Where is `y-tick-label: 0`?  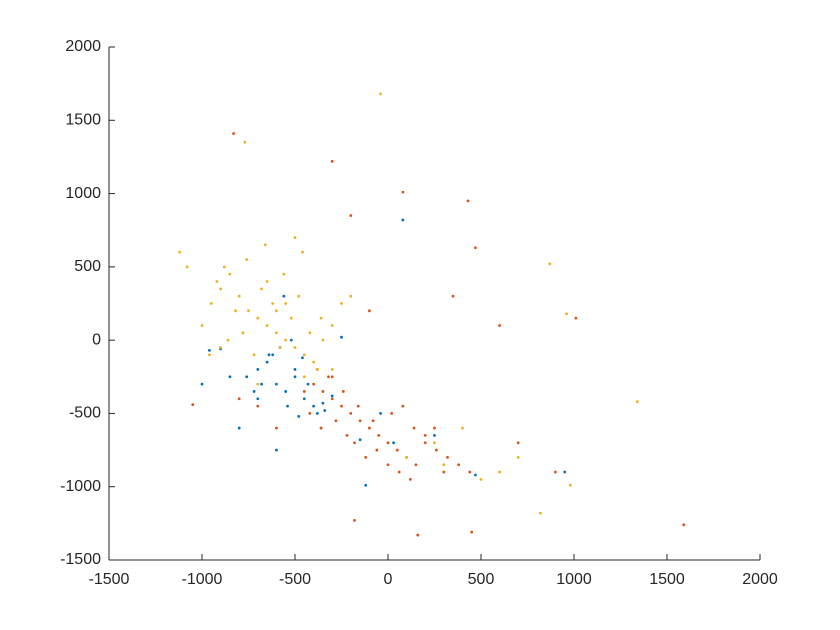 y-tick-label: 0 is located at coordinates (96, 339).